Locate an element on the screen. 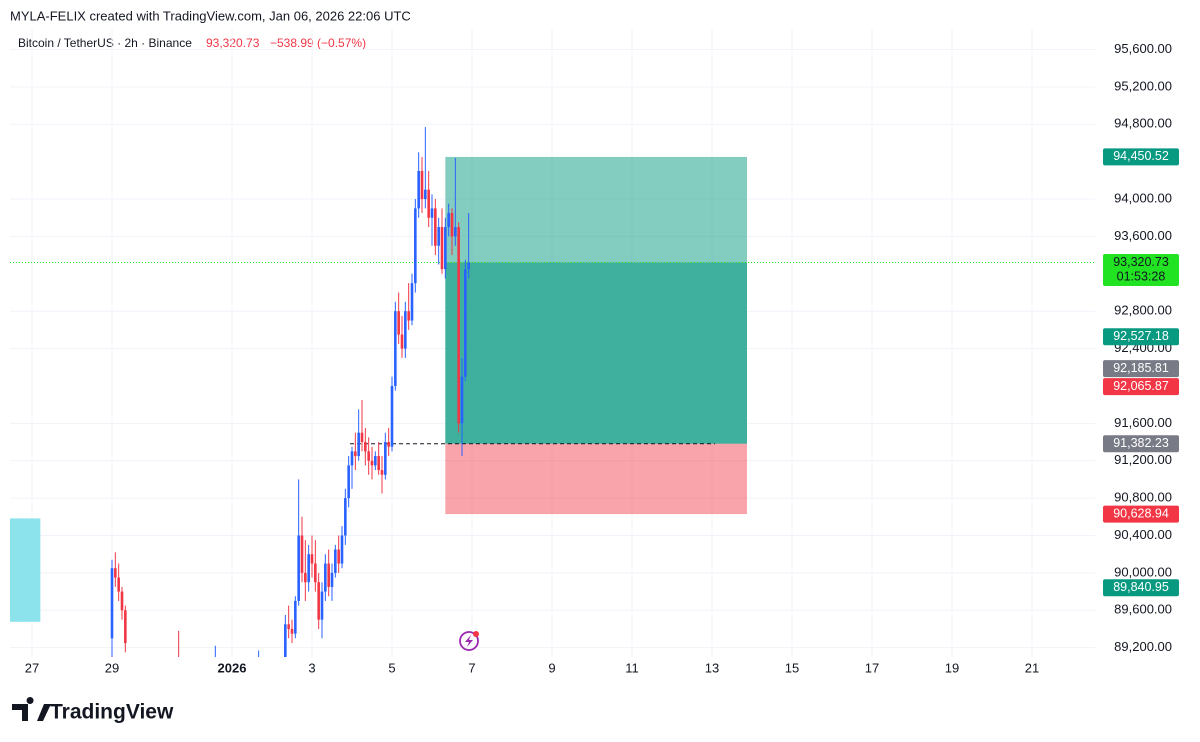 The width and height of the screenshot is (1200, 742). price-label-text: 92,065.87 is located at coordinates (1141, 386).